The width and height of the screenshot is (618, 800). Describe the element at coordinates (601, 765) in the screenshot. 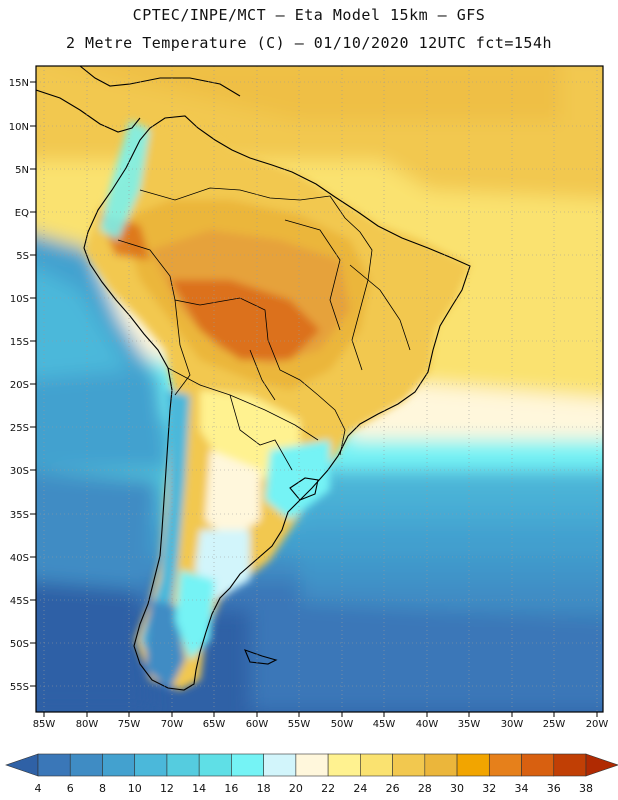

I see `colorbar-arrow-high` at that location.